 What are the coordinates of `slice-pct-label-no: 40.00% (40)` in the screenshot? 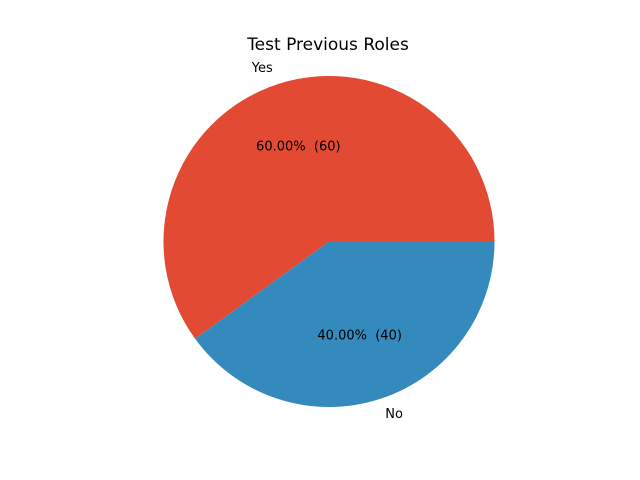 It's located at (359, 335).